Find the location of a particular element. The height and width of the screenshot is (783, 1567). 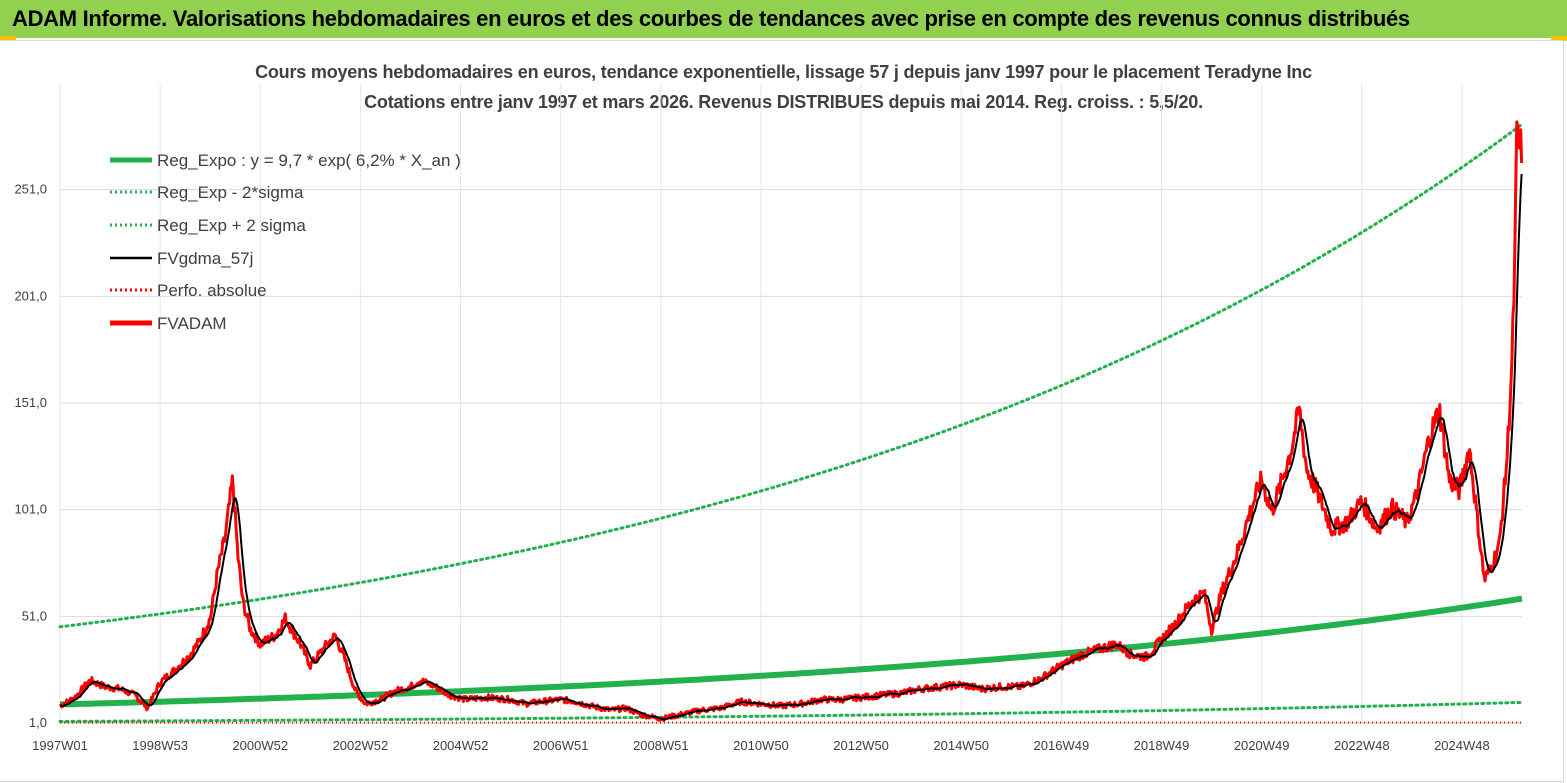

y-tick-label: 51,0 is located at coordinates (34, 615).